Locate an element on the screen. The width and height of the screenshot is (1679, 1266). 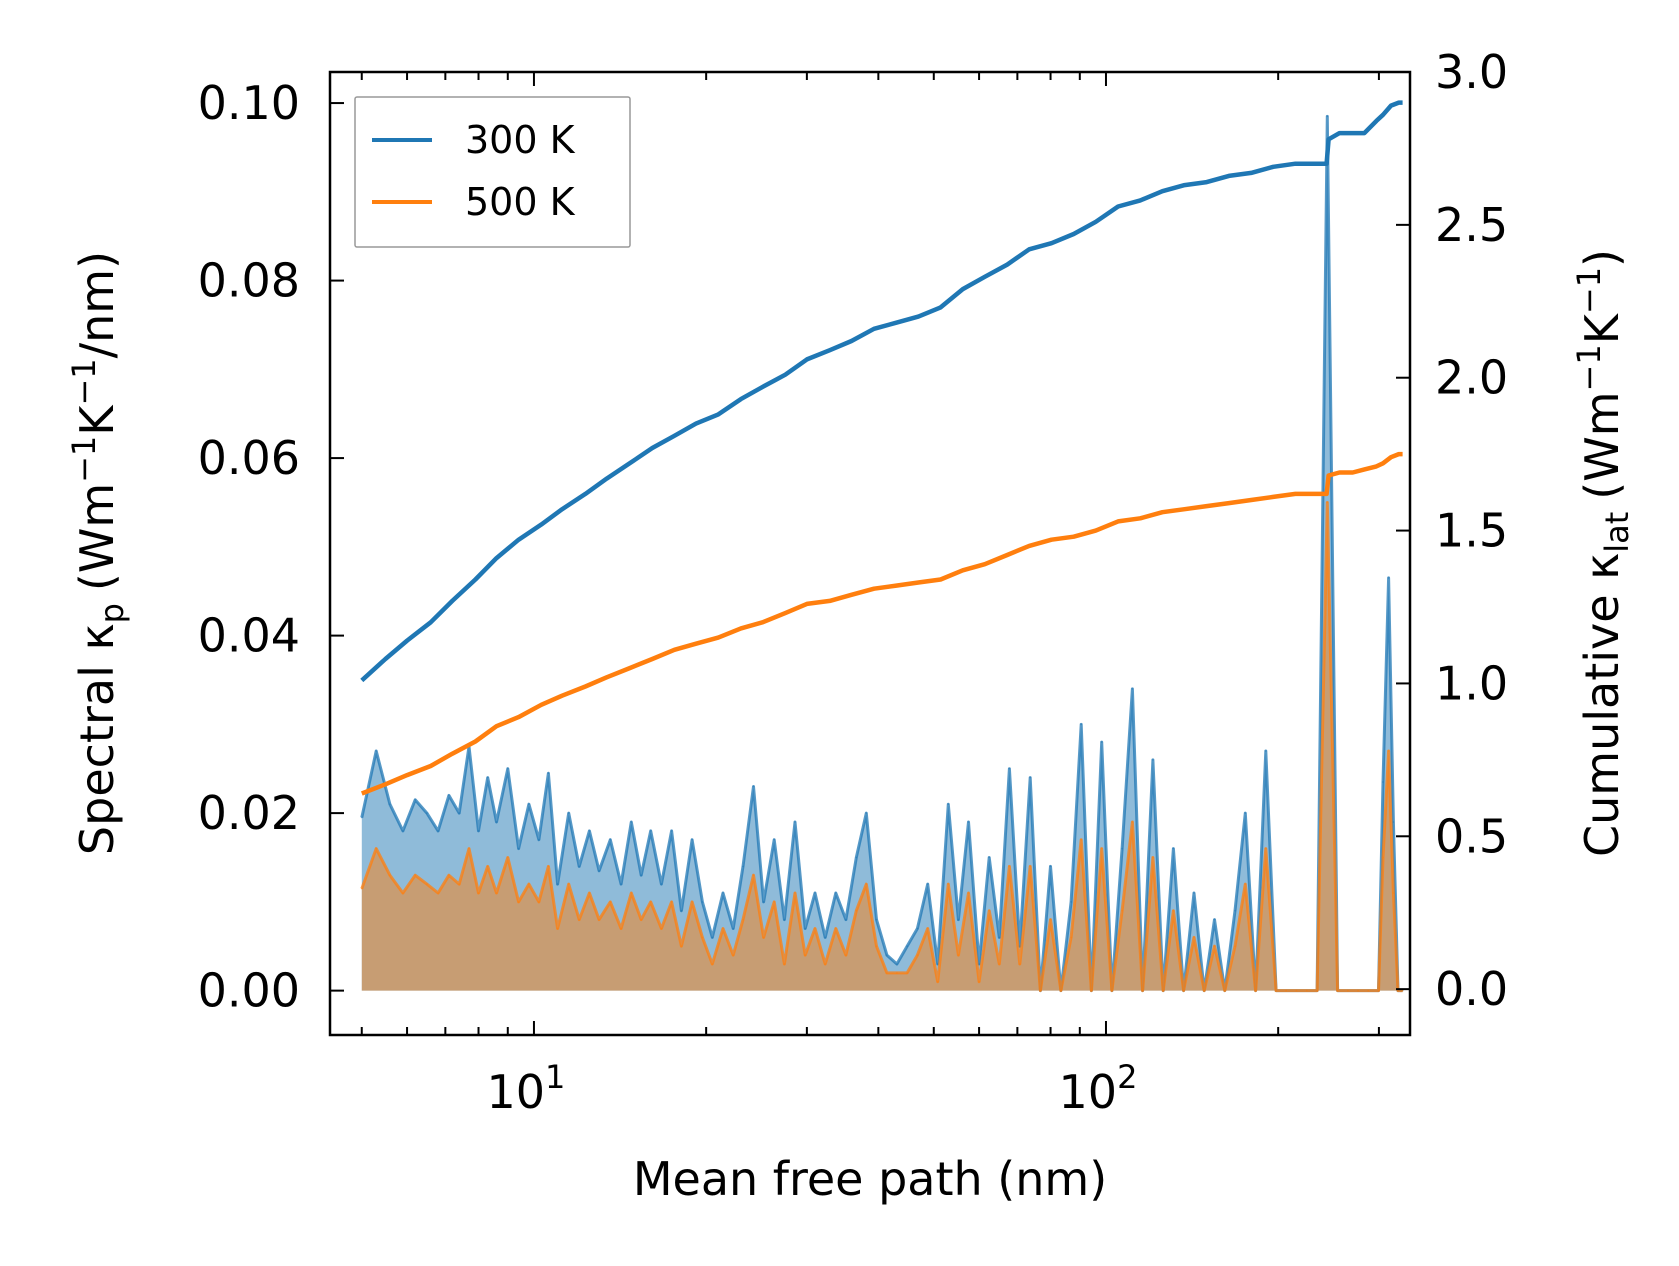
x-axis-title: Mean free path (nm) is located at coordinates (870, 1179).